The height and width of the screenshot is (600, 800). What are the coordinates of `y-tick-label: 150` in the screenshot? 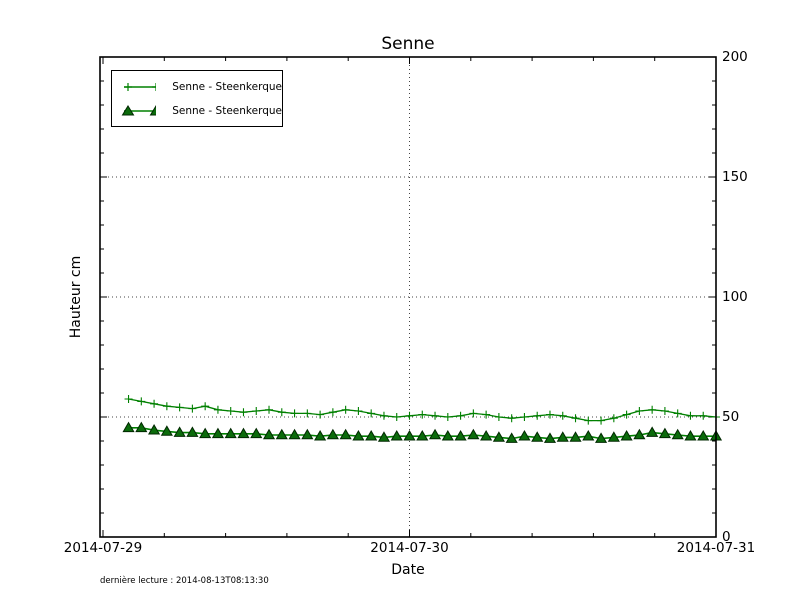 It's located at (735, 177).